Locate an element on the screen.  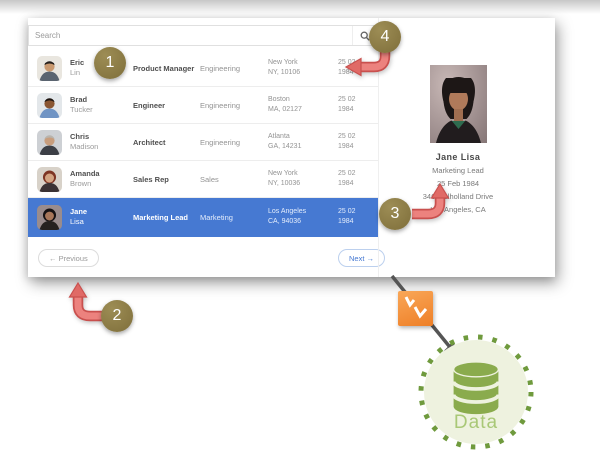
data-label: Data is located at coordinates (476, 422).